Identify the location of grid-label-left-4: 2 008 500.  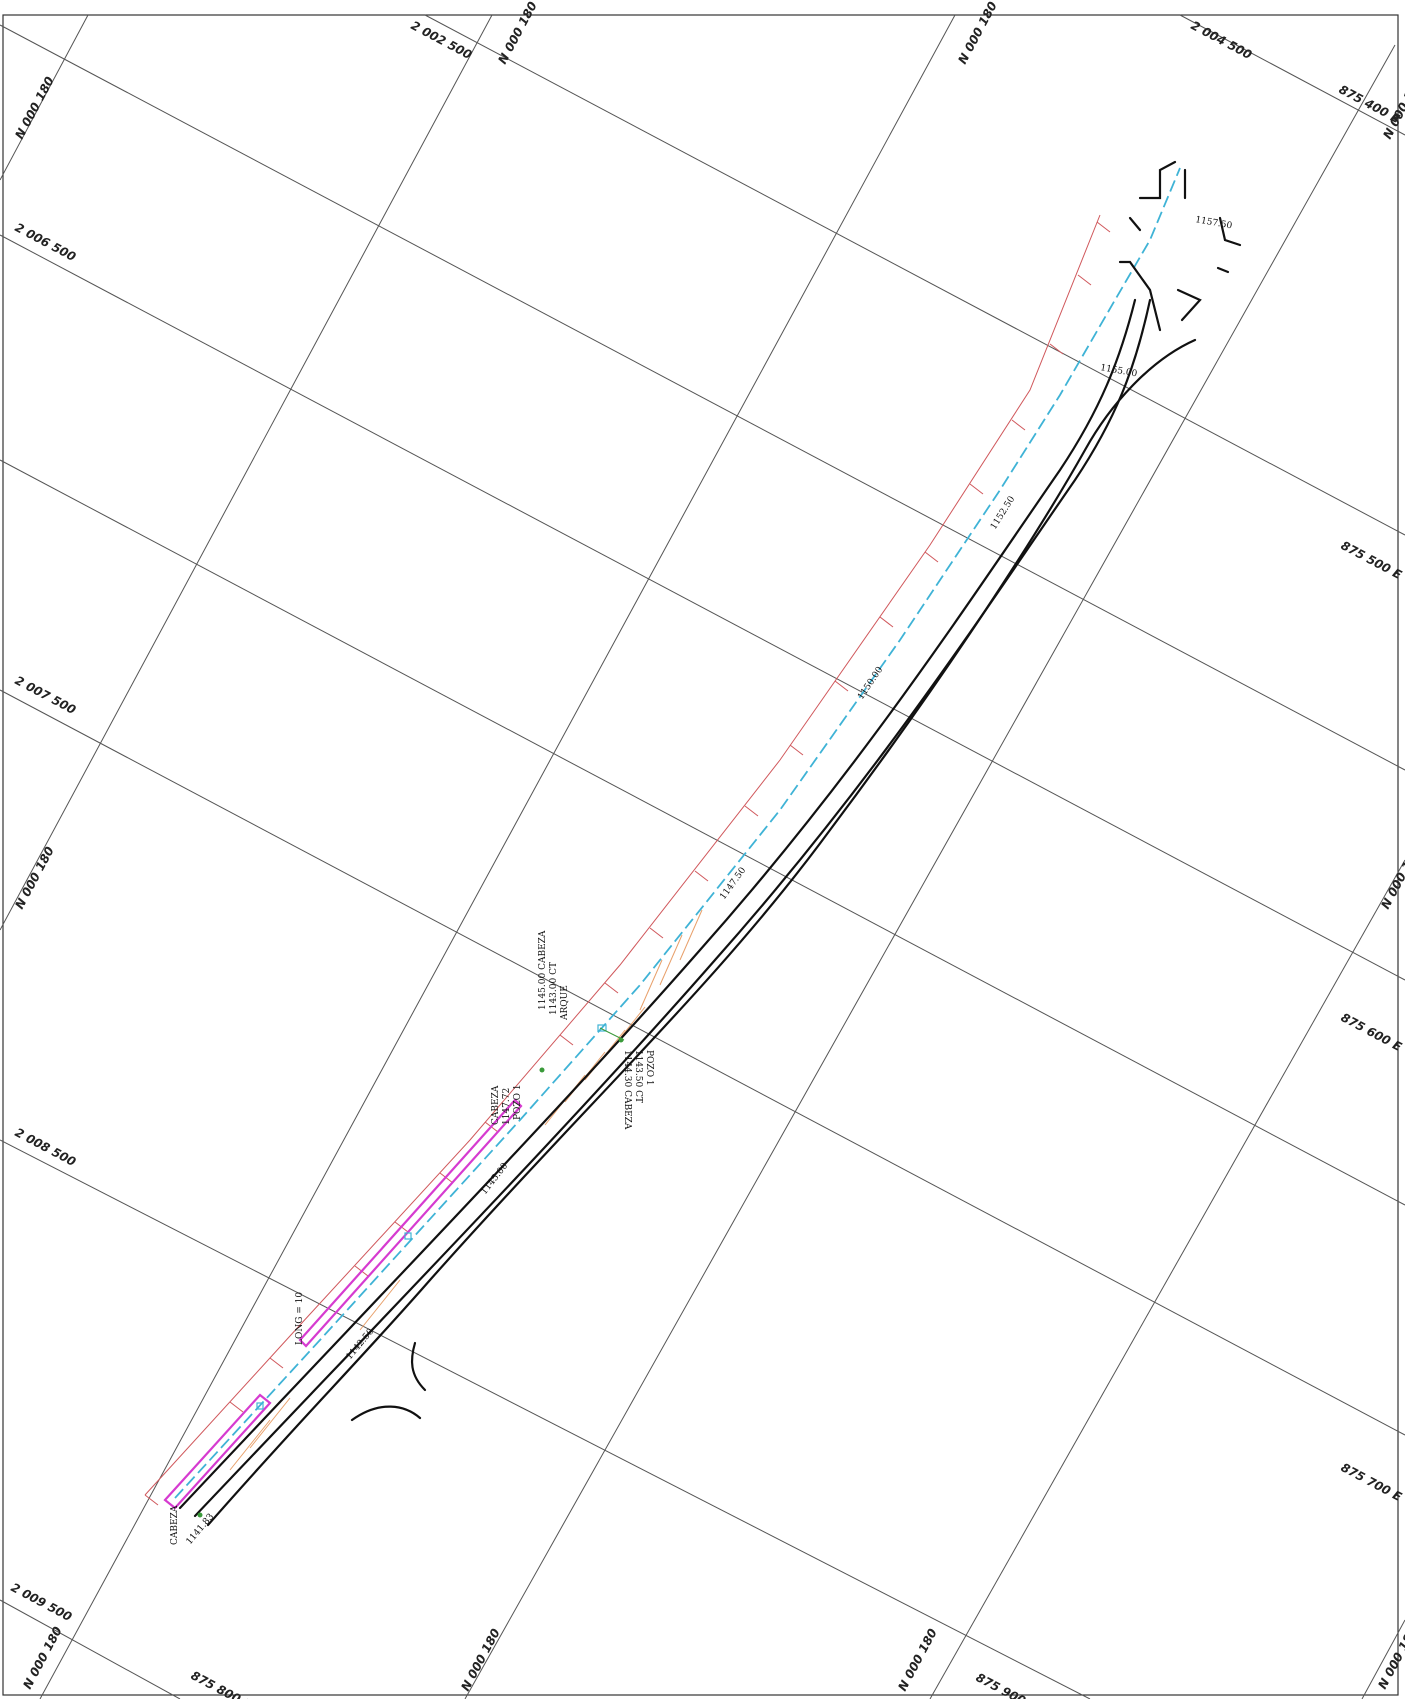
(46, 1147).